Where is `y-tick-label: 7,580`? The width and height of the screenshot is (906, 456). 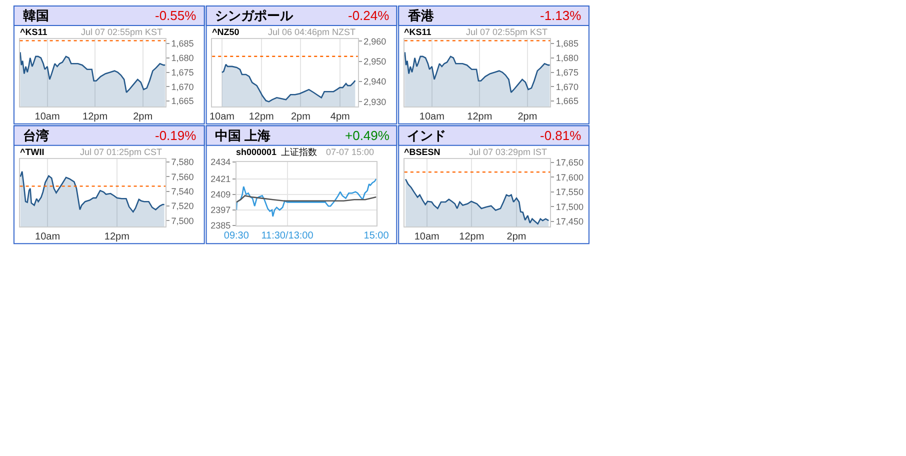
y-tick-label: 7,580 is located at coordinates (182, 162).